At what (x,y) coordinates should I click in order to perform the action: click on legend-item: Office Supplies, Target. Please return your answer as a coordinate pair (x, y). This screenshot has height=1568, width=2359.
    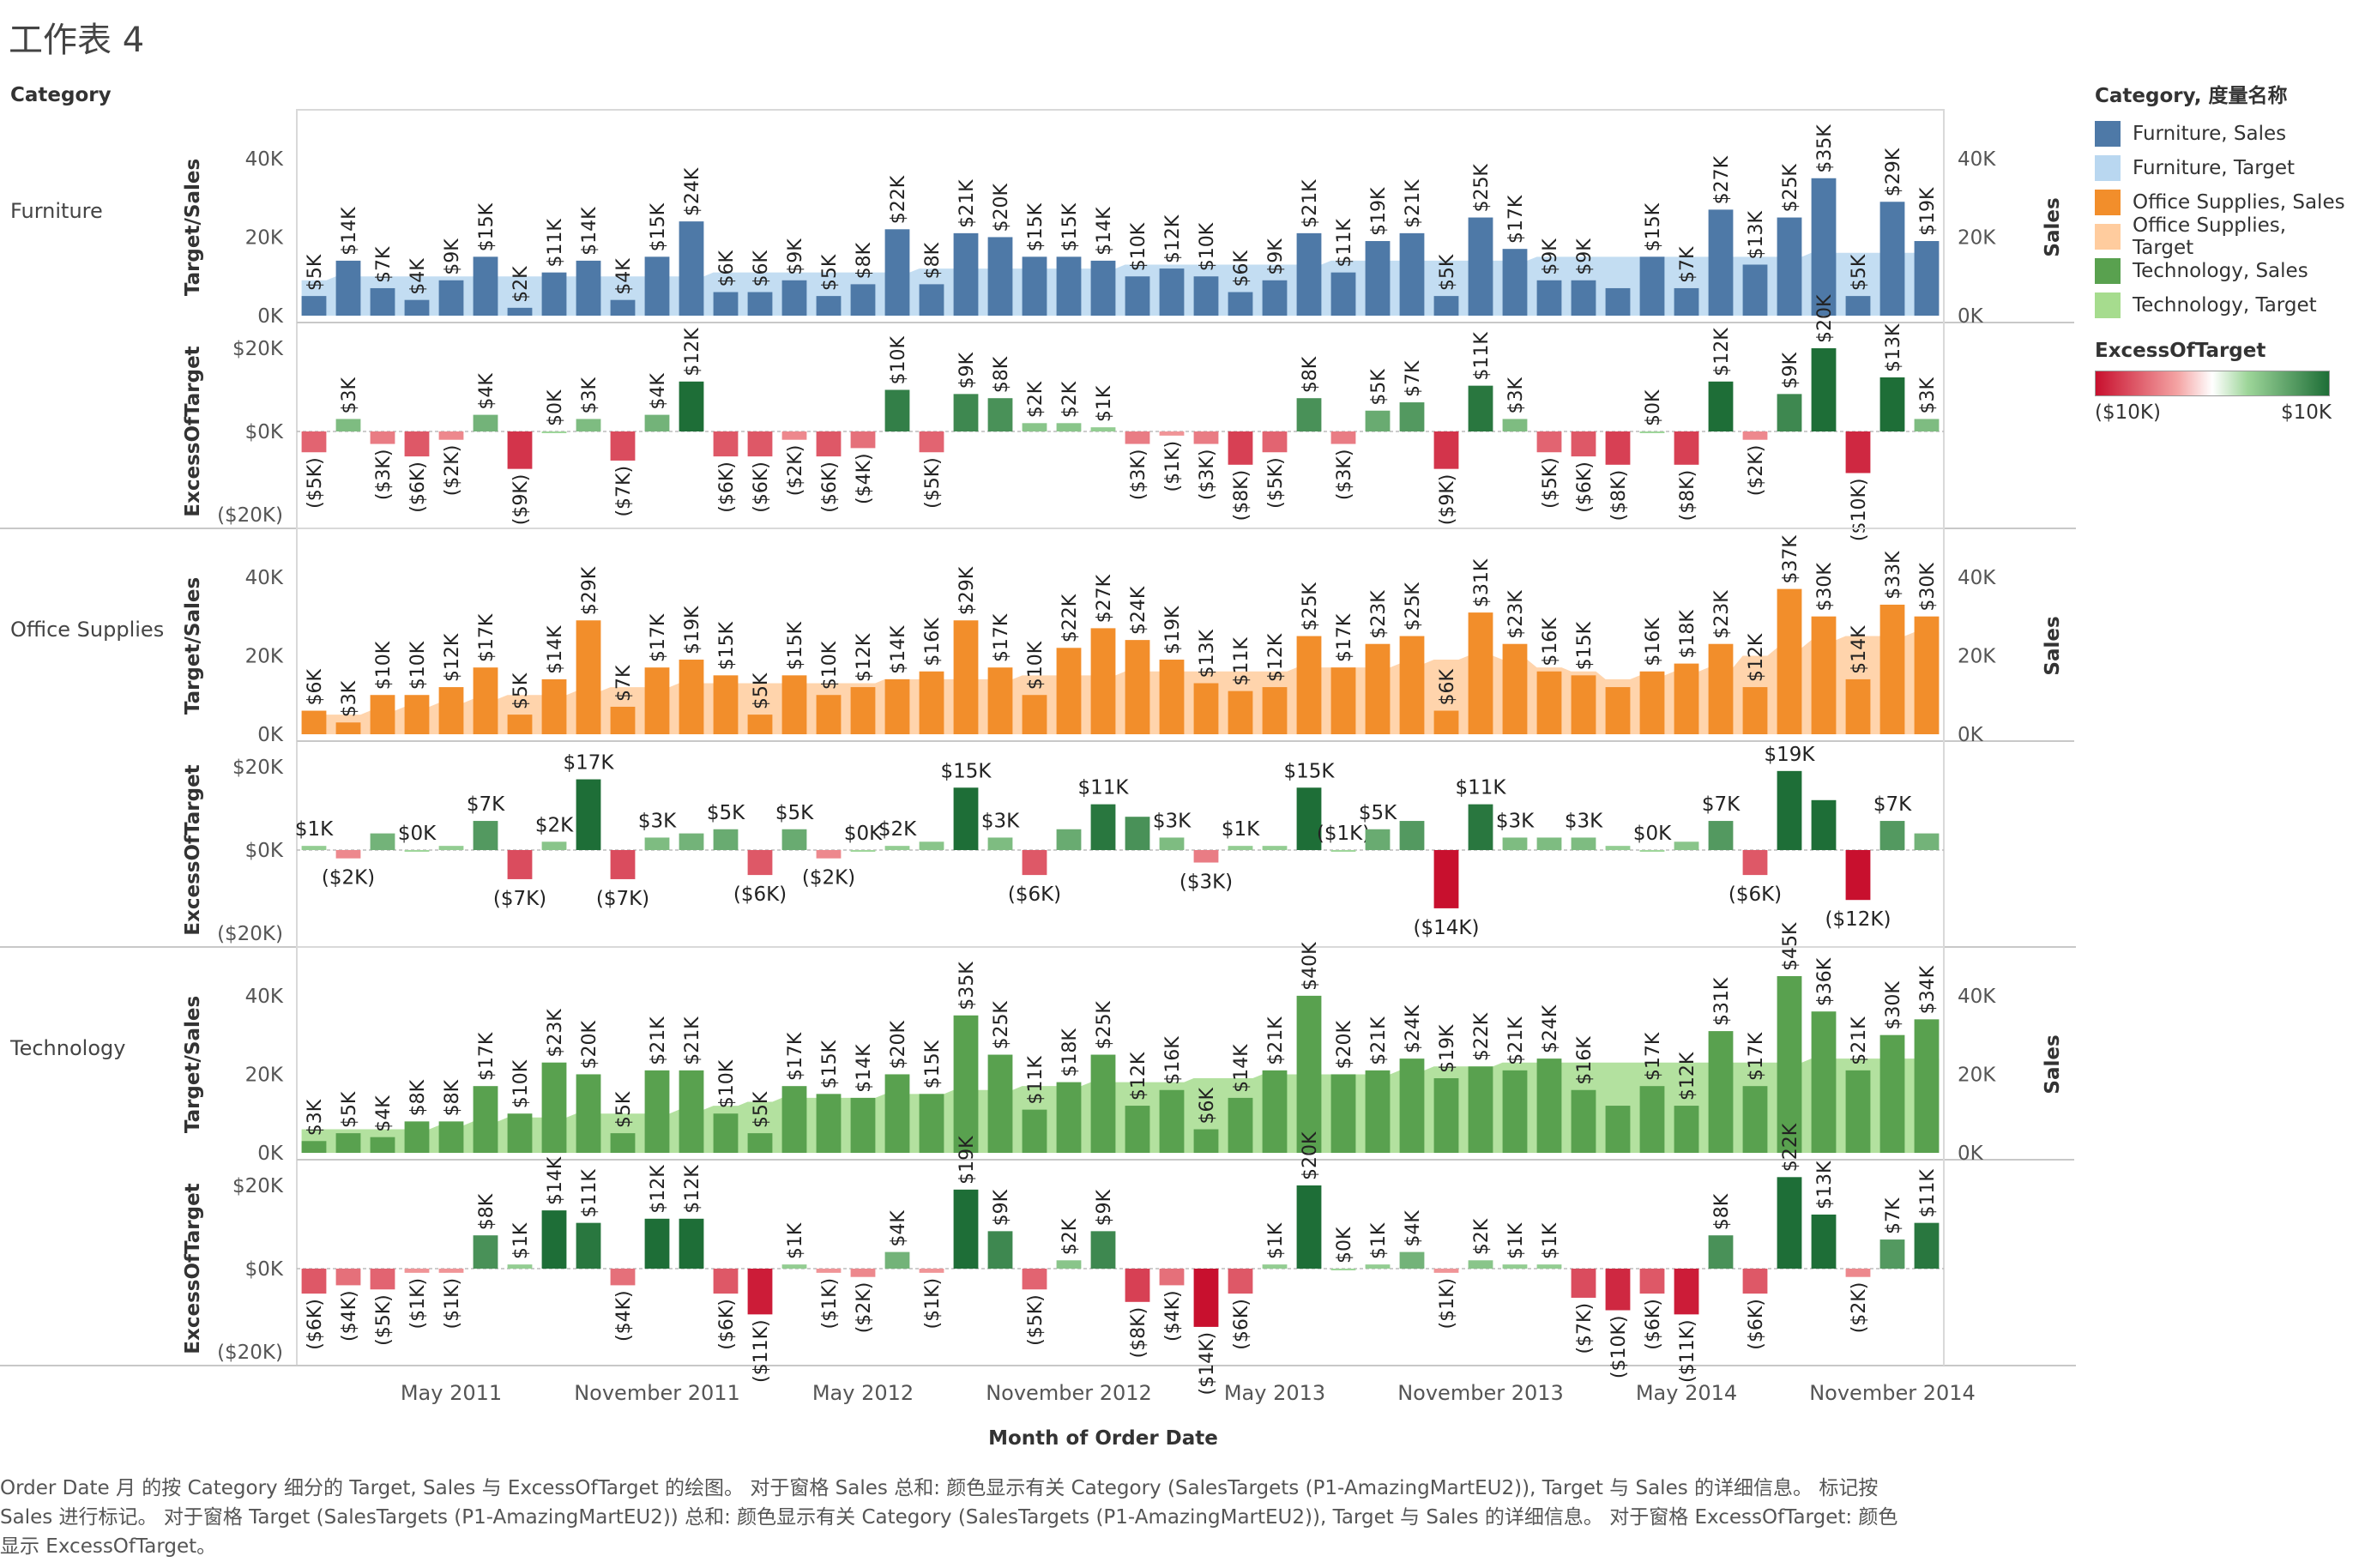
    Looking at the image, I should click on (2223, 237).